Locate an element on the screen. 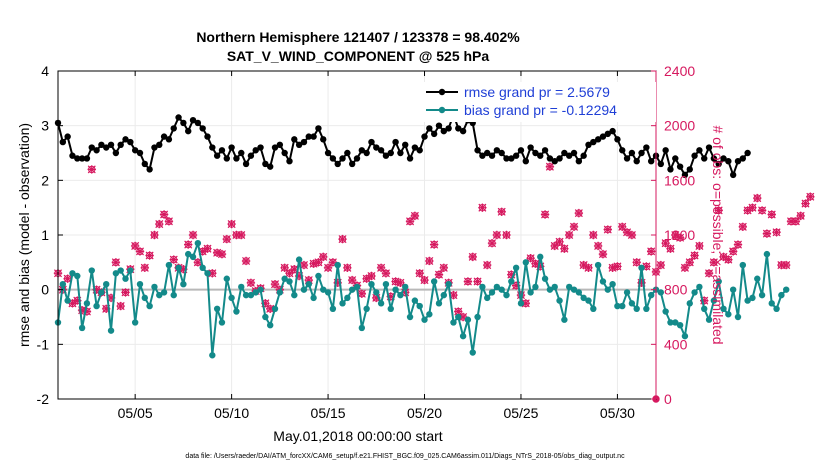  legend-bias-label: bias grand pr = -0.12294 is located at coordinates (540, 110).